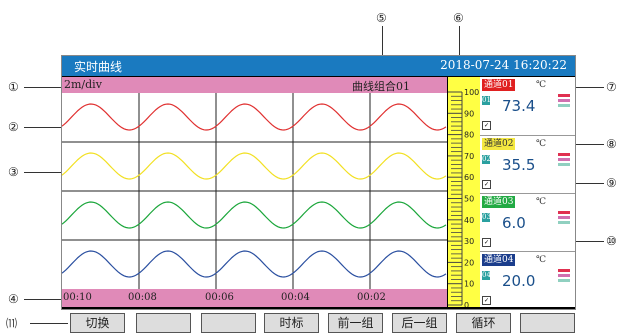  Describe the element at coordinates (254, 298) in the screenshot. I see `time-axis-bar: 00:10 00:08 00:06 00:04 00:02` at that location.